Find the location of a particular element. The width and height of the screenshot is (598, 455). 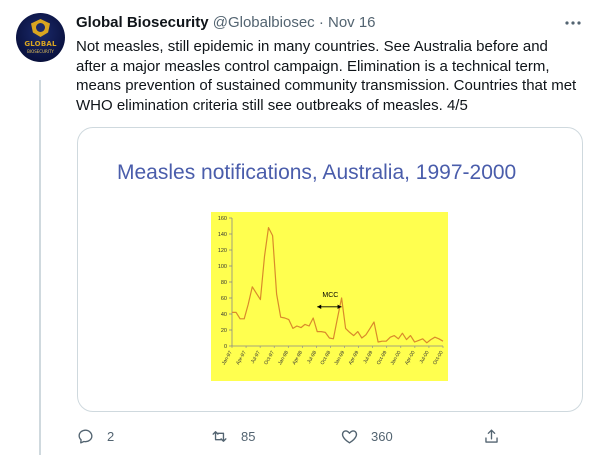

reply-count: 2 is located at coordinates (111, 436).